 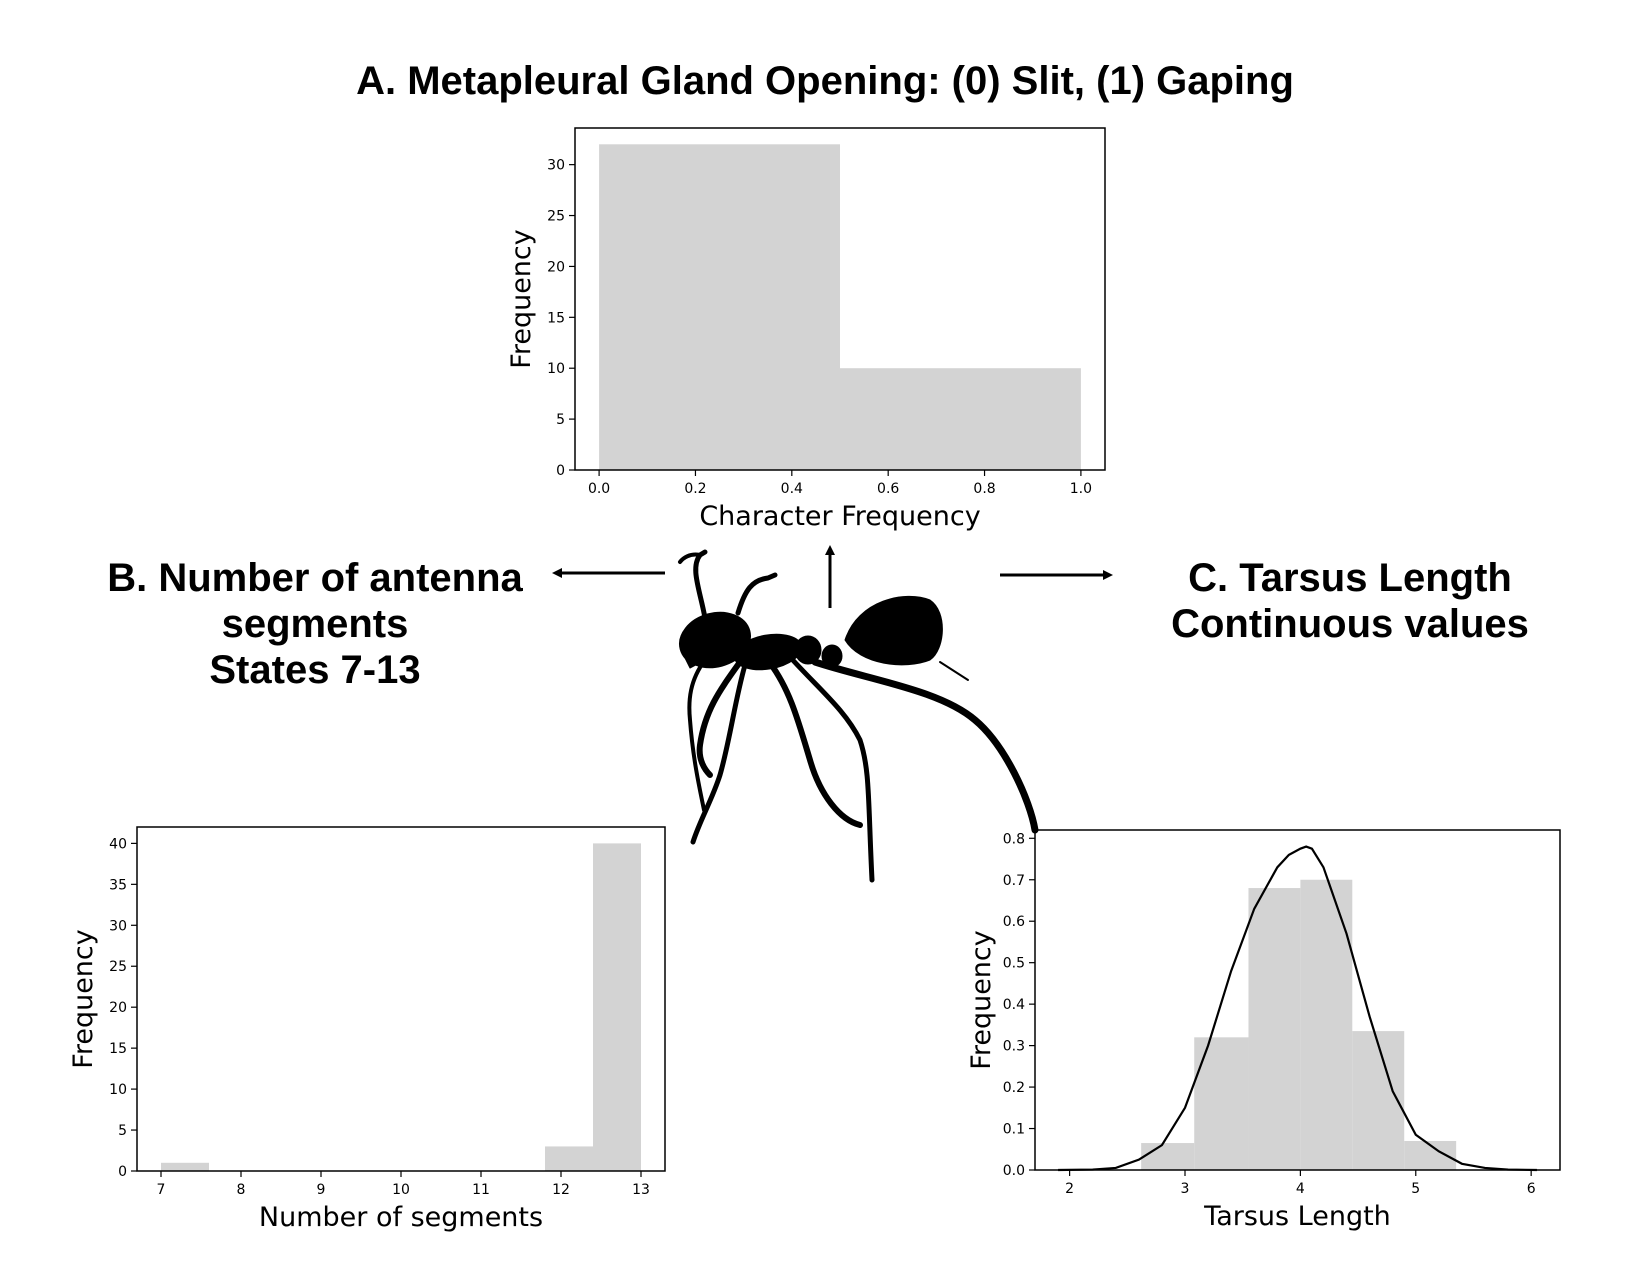 What do you see at coordinates (1300, 1189) in the screenshot?
I see `x-tick-label: 4` at bounding box center [1300, 1189].